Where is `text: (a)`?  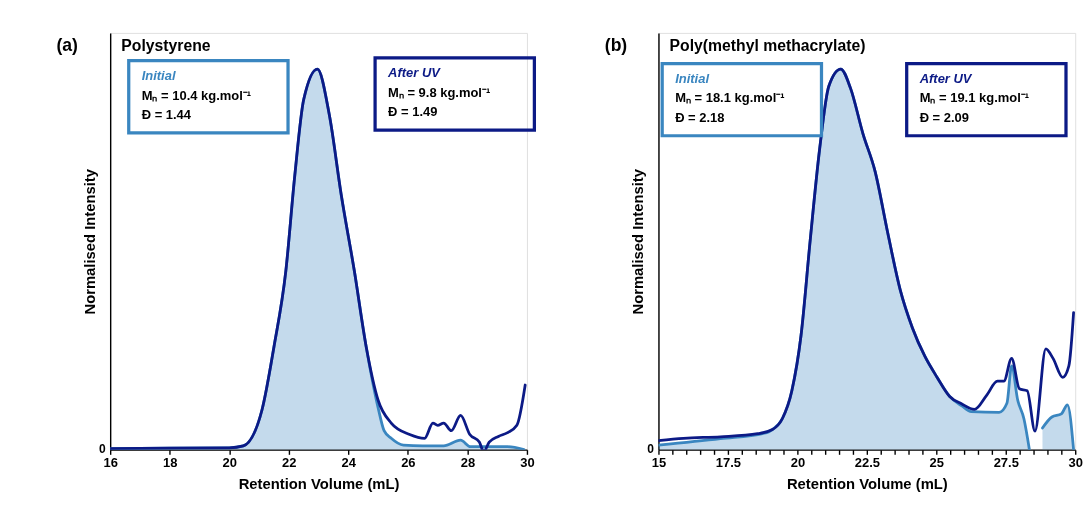
text: (a) is located at coordinates (67, 45).